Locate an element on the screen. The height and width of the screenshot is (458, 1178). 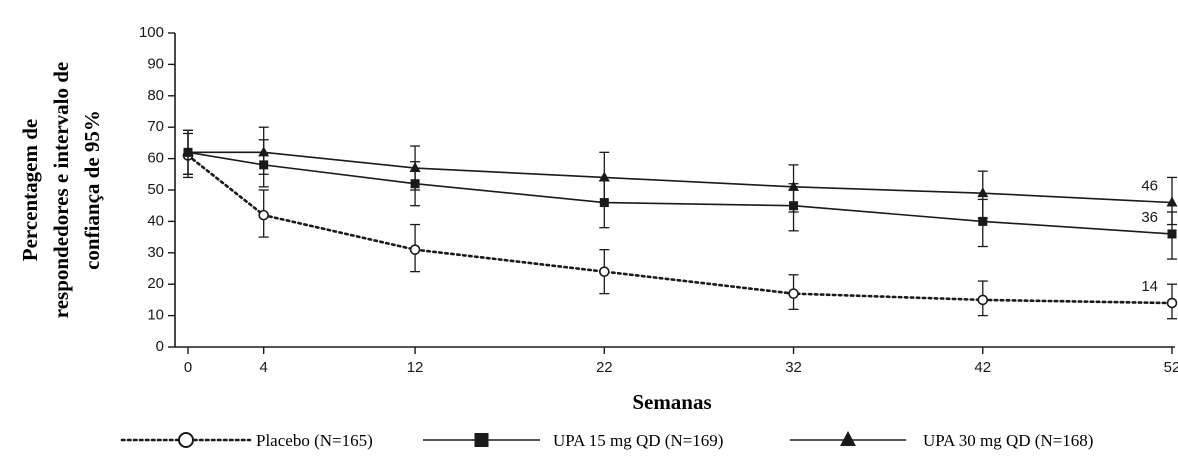
x-axis: 0 4 12 22 32 42 52 is located at coordinates (676, 361).